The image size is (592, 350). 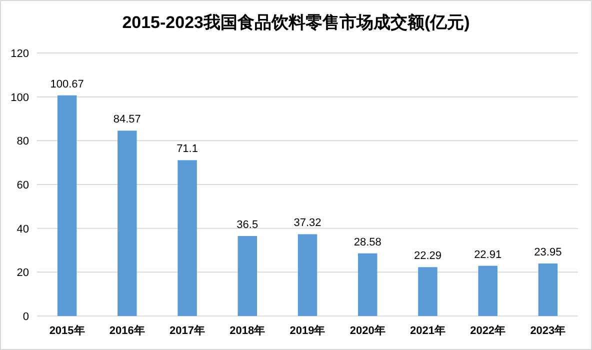 I want to click on x-tick-label: 2023年, so click(x=548, y=330).